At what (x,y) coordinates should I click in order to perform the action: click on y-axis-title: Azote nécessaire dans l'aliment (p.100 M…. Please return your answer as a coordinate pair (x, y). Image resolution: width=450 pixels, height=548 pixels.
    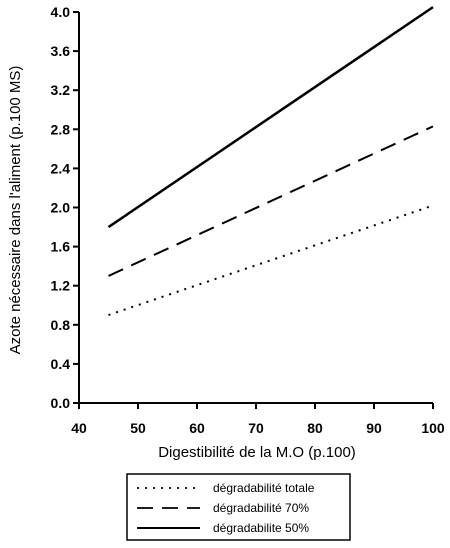
    Looking at the image, I should click on (15, 210).